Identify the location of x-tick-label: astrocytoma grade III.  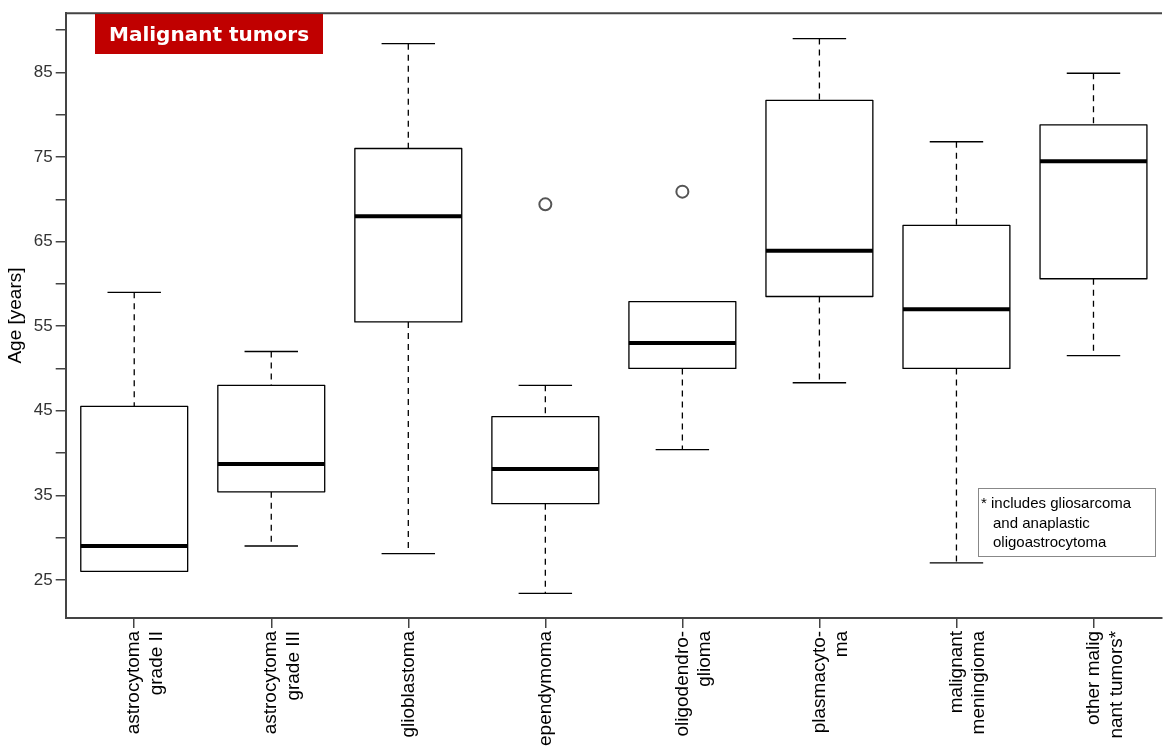
(281, 682).